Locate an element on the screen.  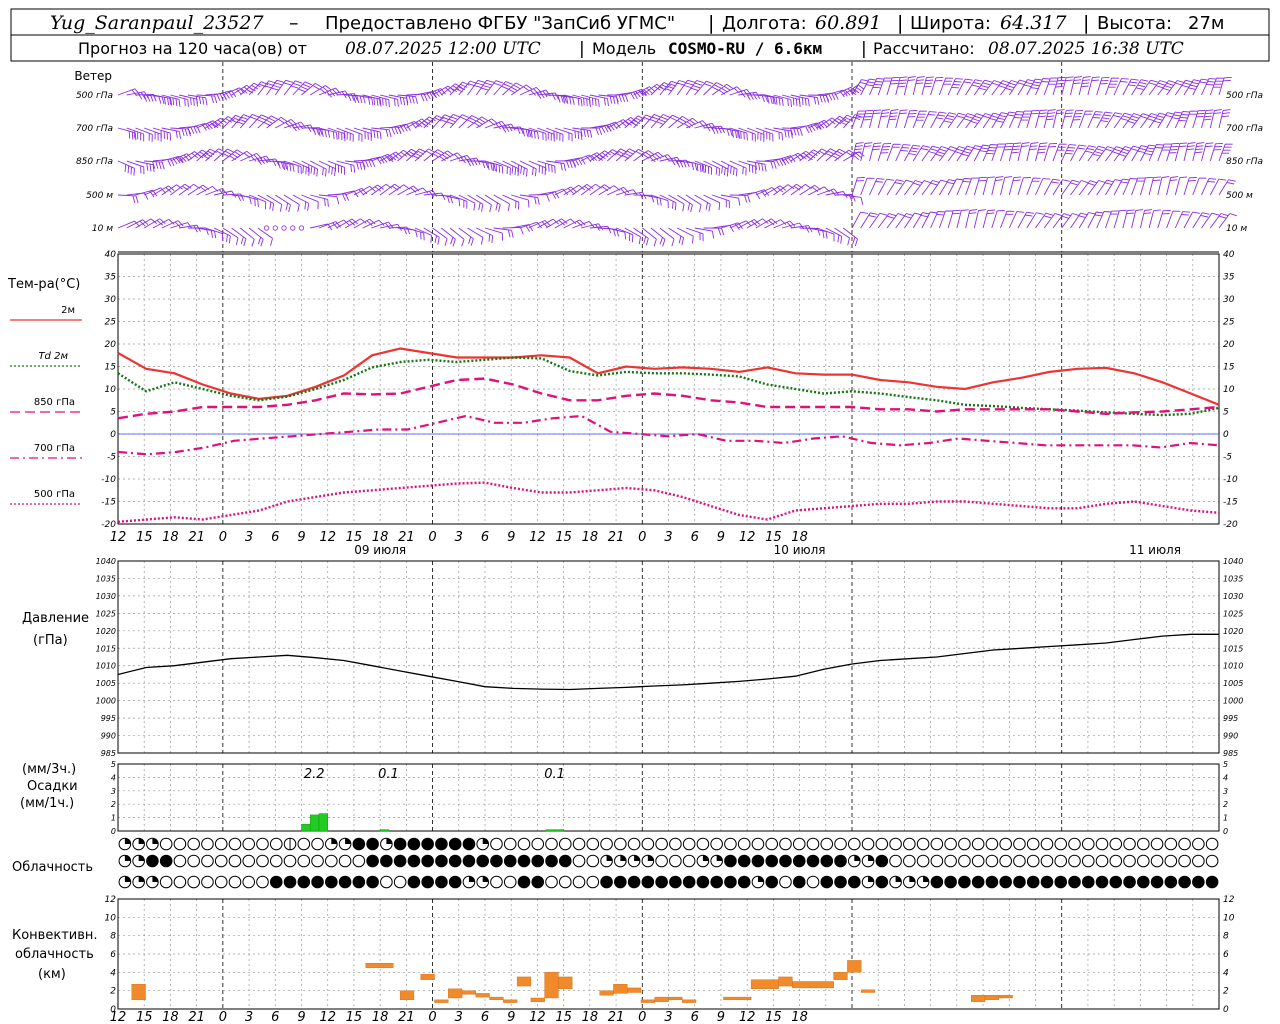
wind-level-label: 700 гПа is located at coordinates (94, 129).